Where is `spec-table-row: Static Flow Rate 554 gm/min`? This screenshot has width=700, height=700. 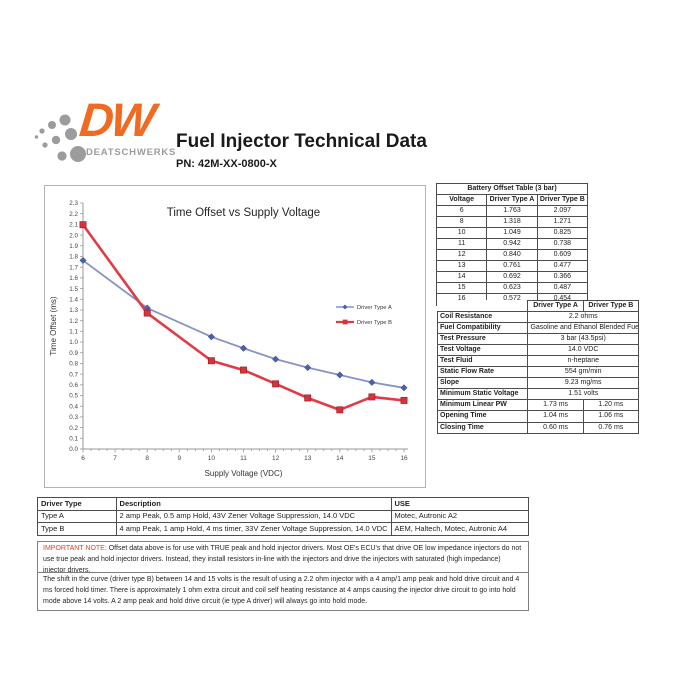
spec-table-row: Static Flow Rate 554 gm/min is located at coordinates (537, 372).